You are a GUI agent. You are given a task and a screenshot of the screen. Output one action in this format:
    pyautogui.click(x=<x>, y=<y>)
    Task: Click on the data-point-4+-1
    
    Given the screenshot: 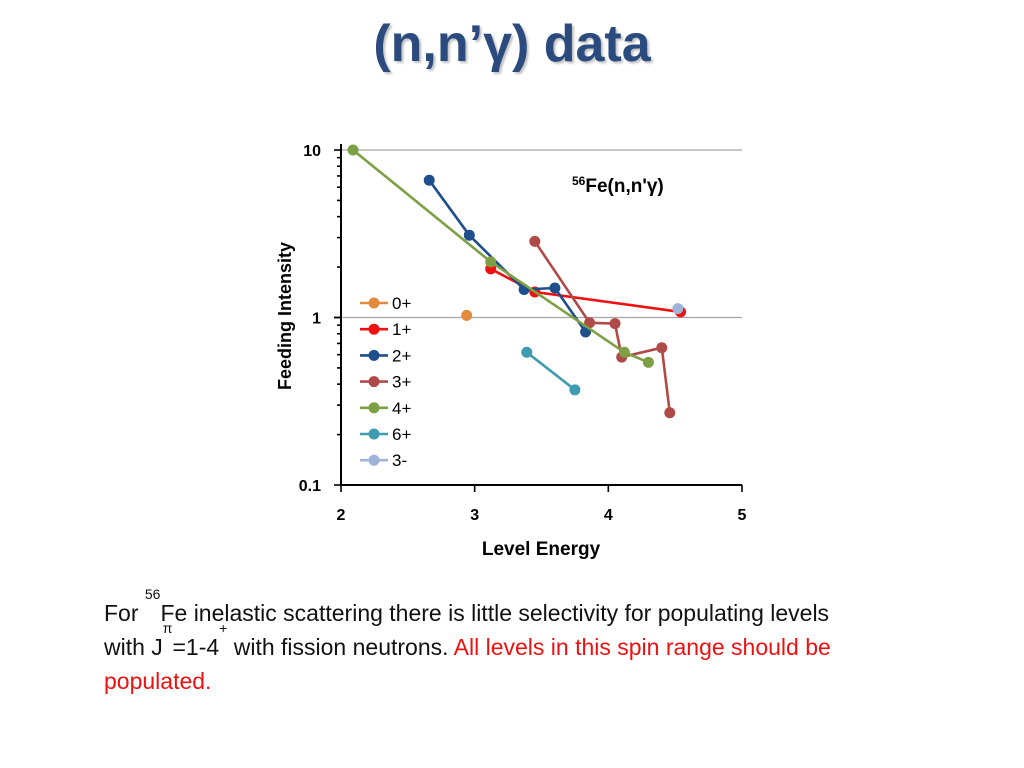 What is the action you would take?
    pyautogui.click(x=491, y=262)
    